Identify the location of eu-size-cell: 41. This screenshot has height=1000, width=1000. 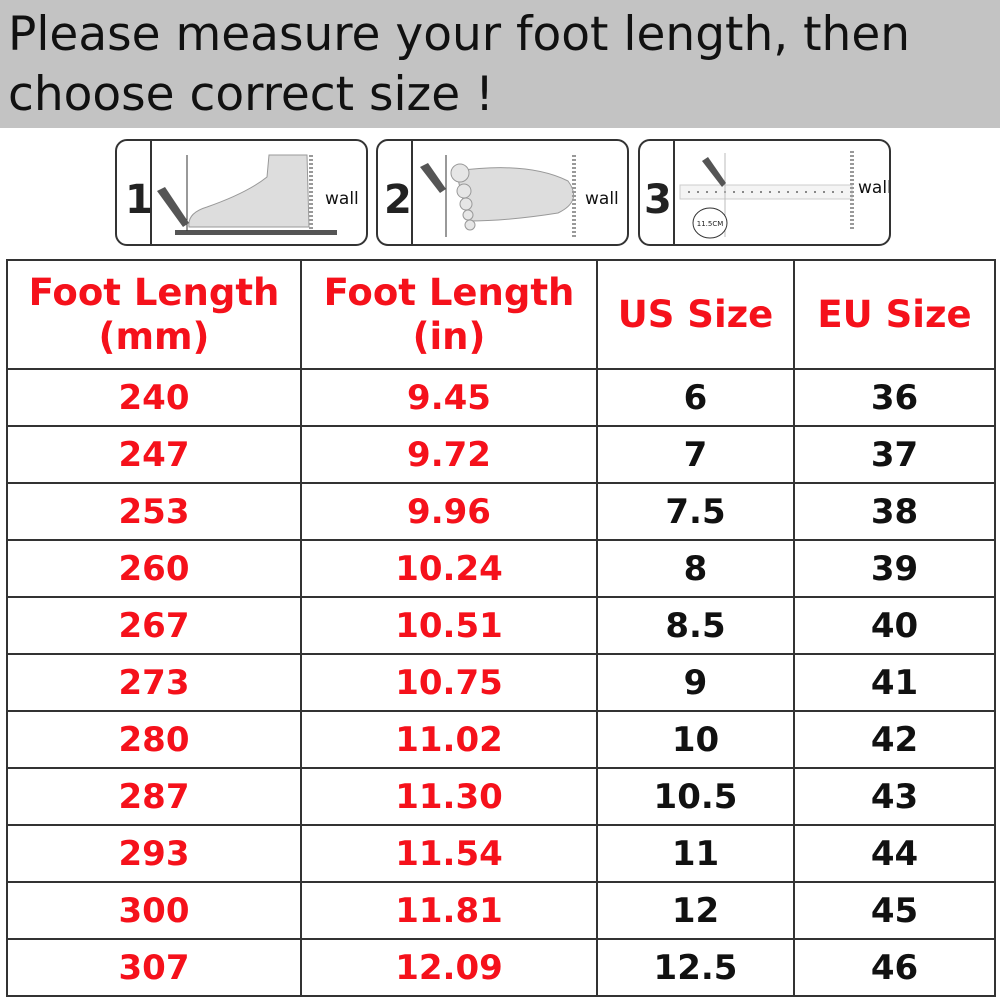
(894, 682).